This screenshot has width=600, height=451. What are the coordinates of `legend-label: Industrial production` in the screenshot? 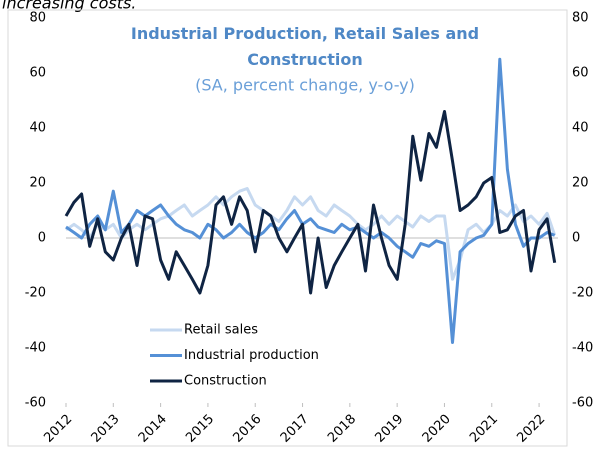 It's located at (251, 355).